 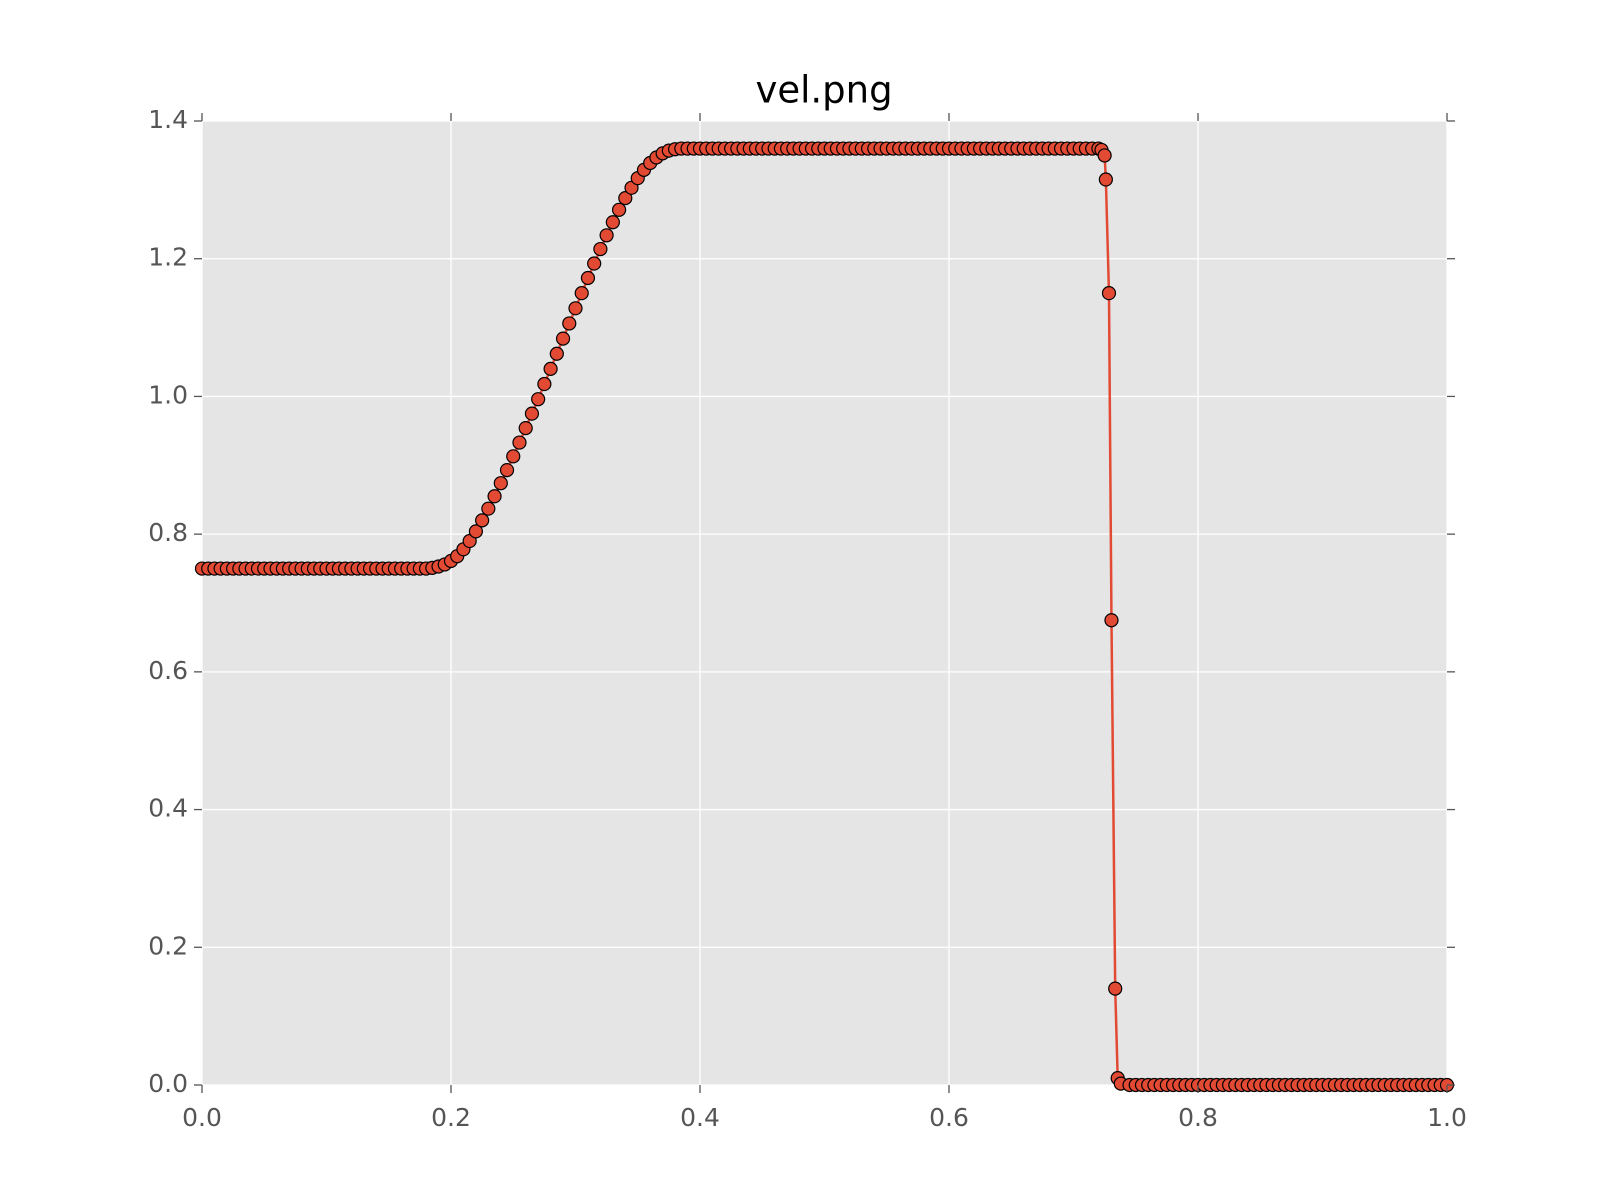 What do you see at coordinates (1447, 1117) in the screenshot?
I see `x-tick-label: 1.0` at bounding box center [1447, 1117].